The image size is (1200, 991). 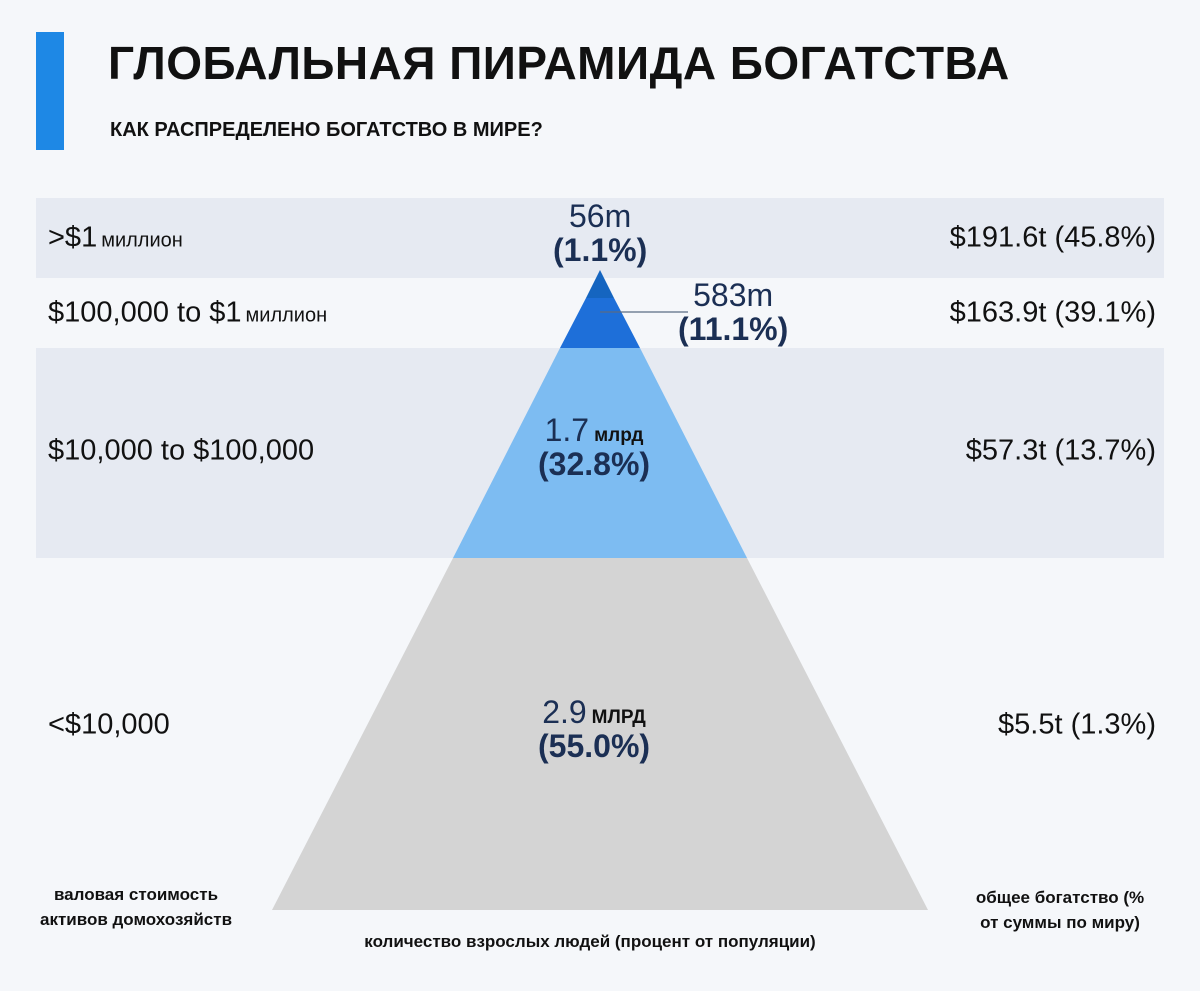 I want to click on page-subtitle: КАК РАСПРЕДЕЛЕНО БОГАТСТВО В МИРЕ?, so click(x=326, y=130).